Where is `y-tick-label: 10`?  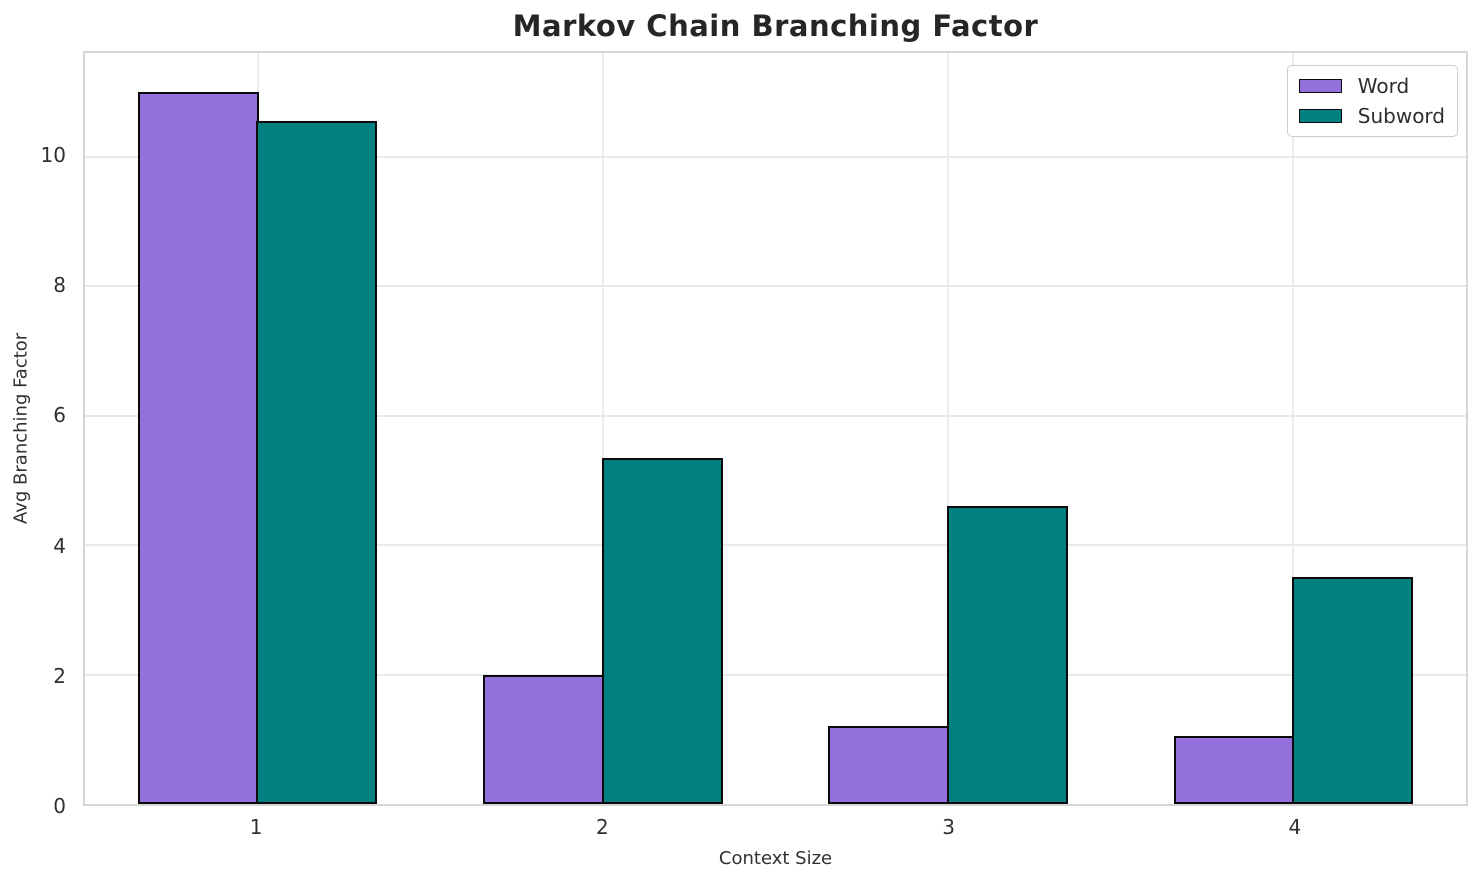 y-tick-label: 10 is located at coordinates (53, 155).